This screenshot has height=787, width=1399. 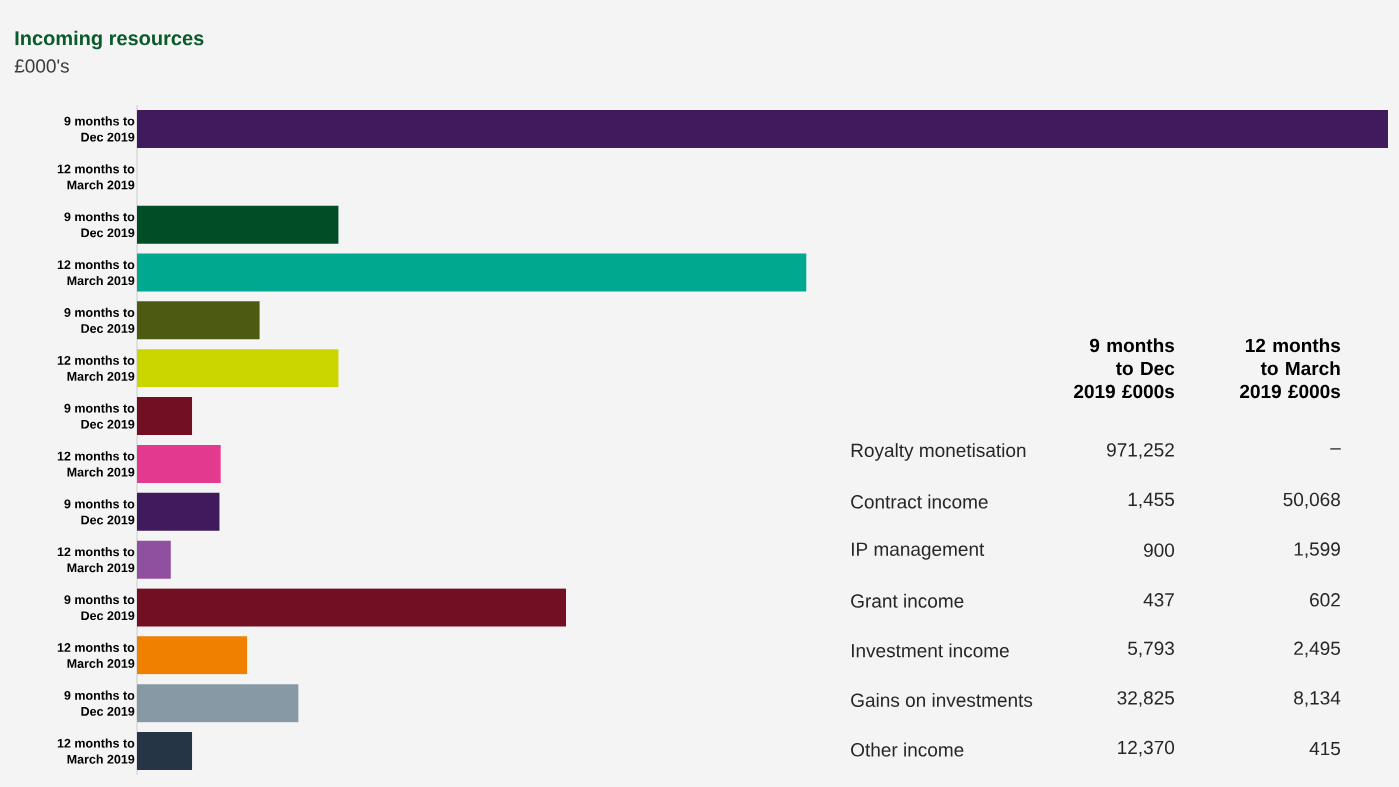 I want to click on annotation: 12,370, so click(x=1146, y=748).